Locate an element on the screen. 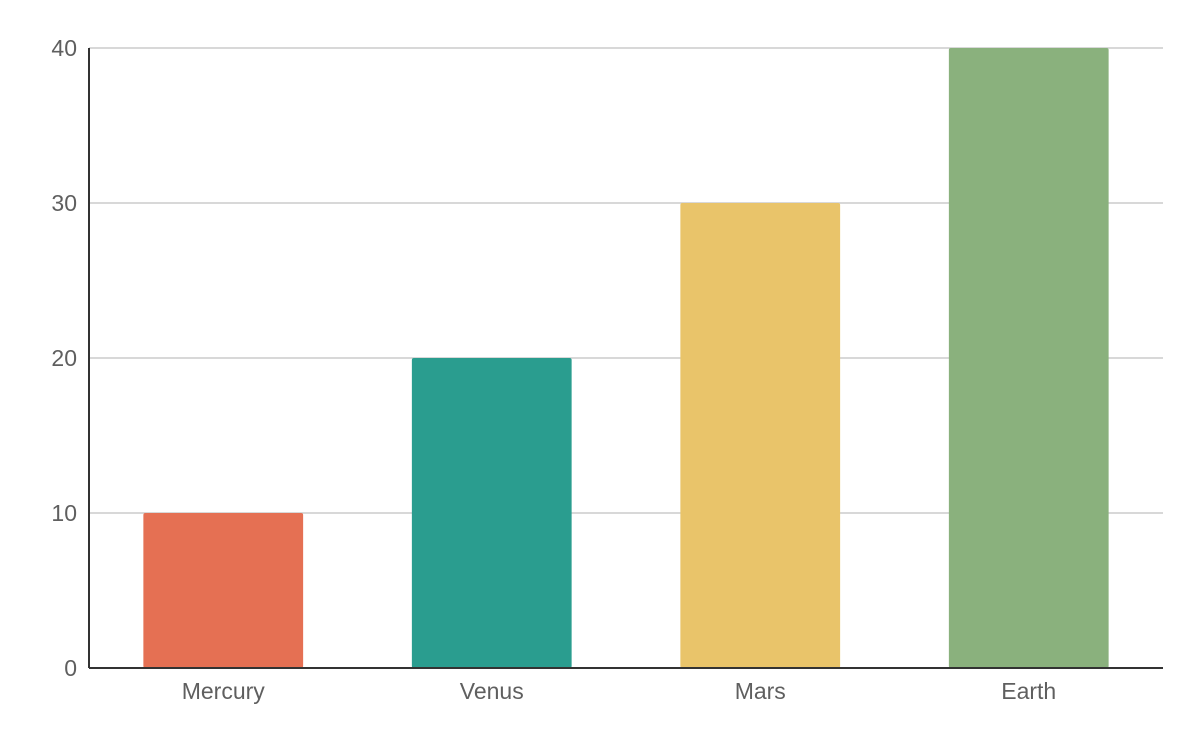 The height and width of the screenshot is (742, 1200). y-tick-label: 30 is located at coordinates (64, 203).